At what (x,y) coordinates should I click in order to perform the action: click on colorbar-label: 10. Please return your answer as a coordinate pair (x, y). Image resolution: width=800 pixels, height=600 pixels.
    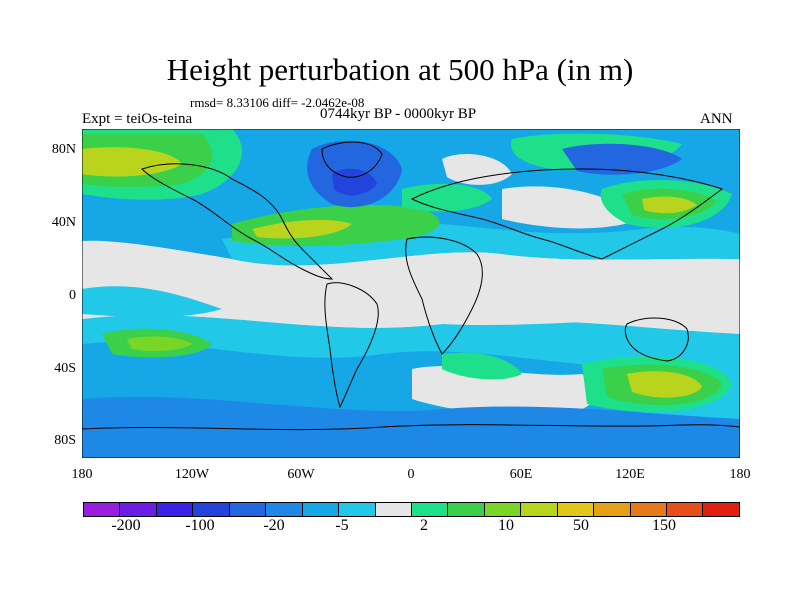
    Looking at the image, I should click on (506, 525).